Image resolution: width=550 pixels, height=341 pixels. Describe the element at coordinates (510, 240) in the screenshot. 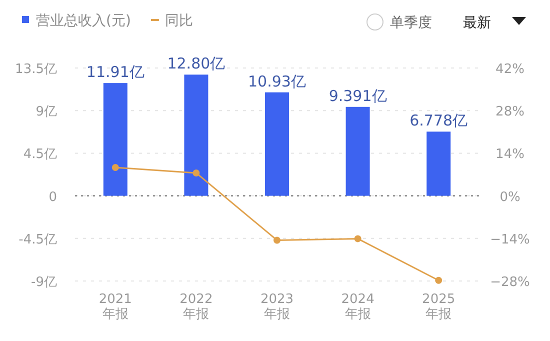

I see `y2-tick-label: −14%` at that location.